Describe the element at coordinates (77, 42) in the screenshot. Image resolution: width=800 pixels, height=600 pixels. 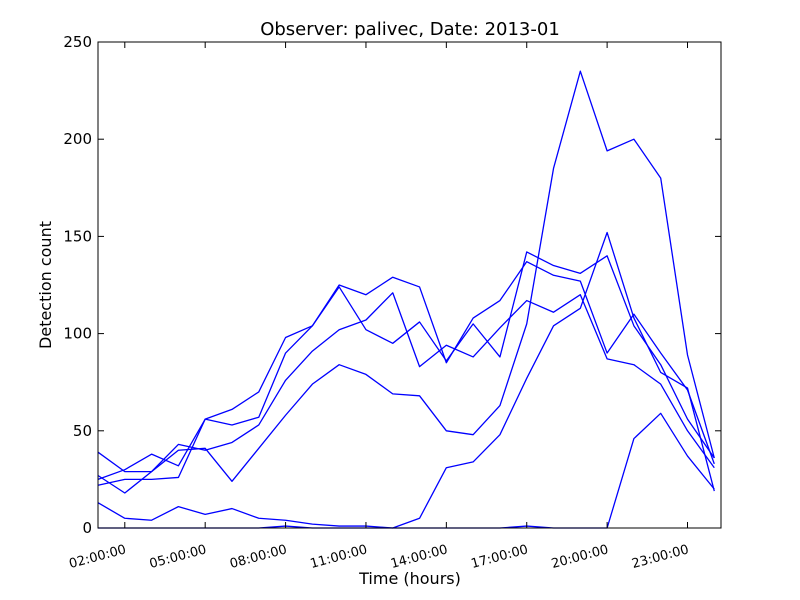
I see `y-tick-label: 250` at that location.